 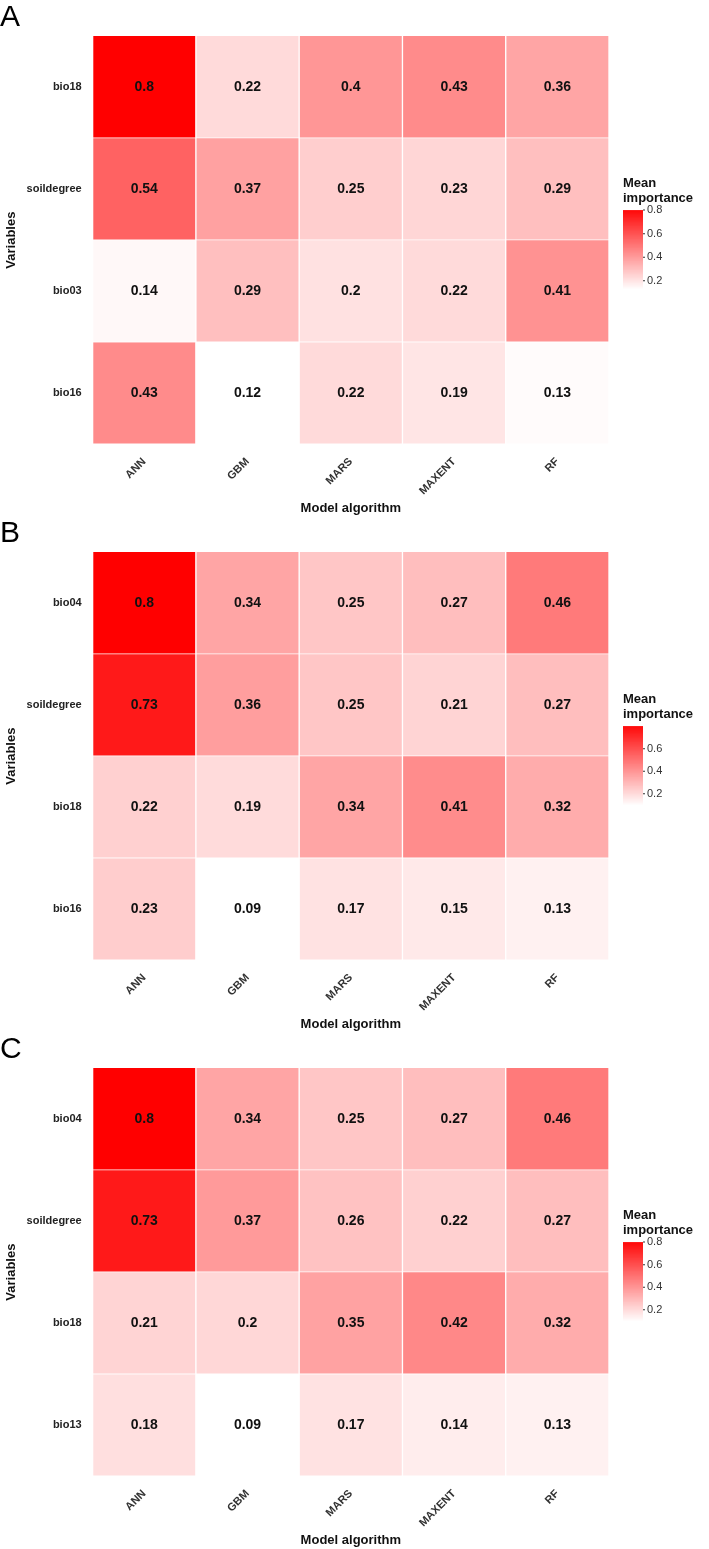 I want to click on data-label: 0.54, so click(x=144, y=187).